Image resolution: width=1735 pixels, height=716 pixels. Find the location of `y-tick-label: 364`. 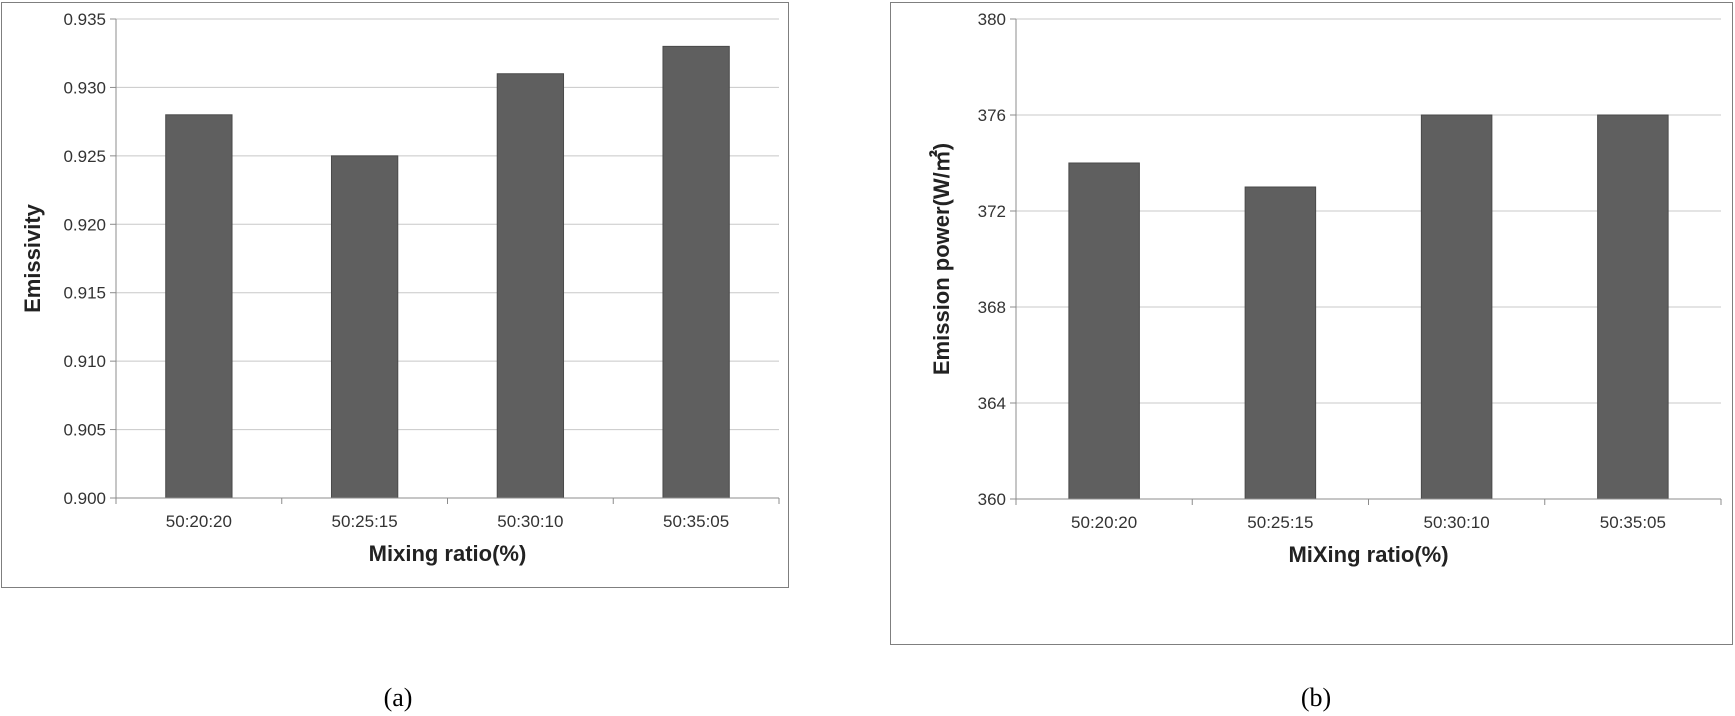

y-tick-label: 364 is located at coordinates (992, 403).